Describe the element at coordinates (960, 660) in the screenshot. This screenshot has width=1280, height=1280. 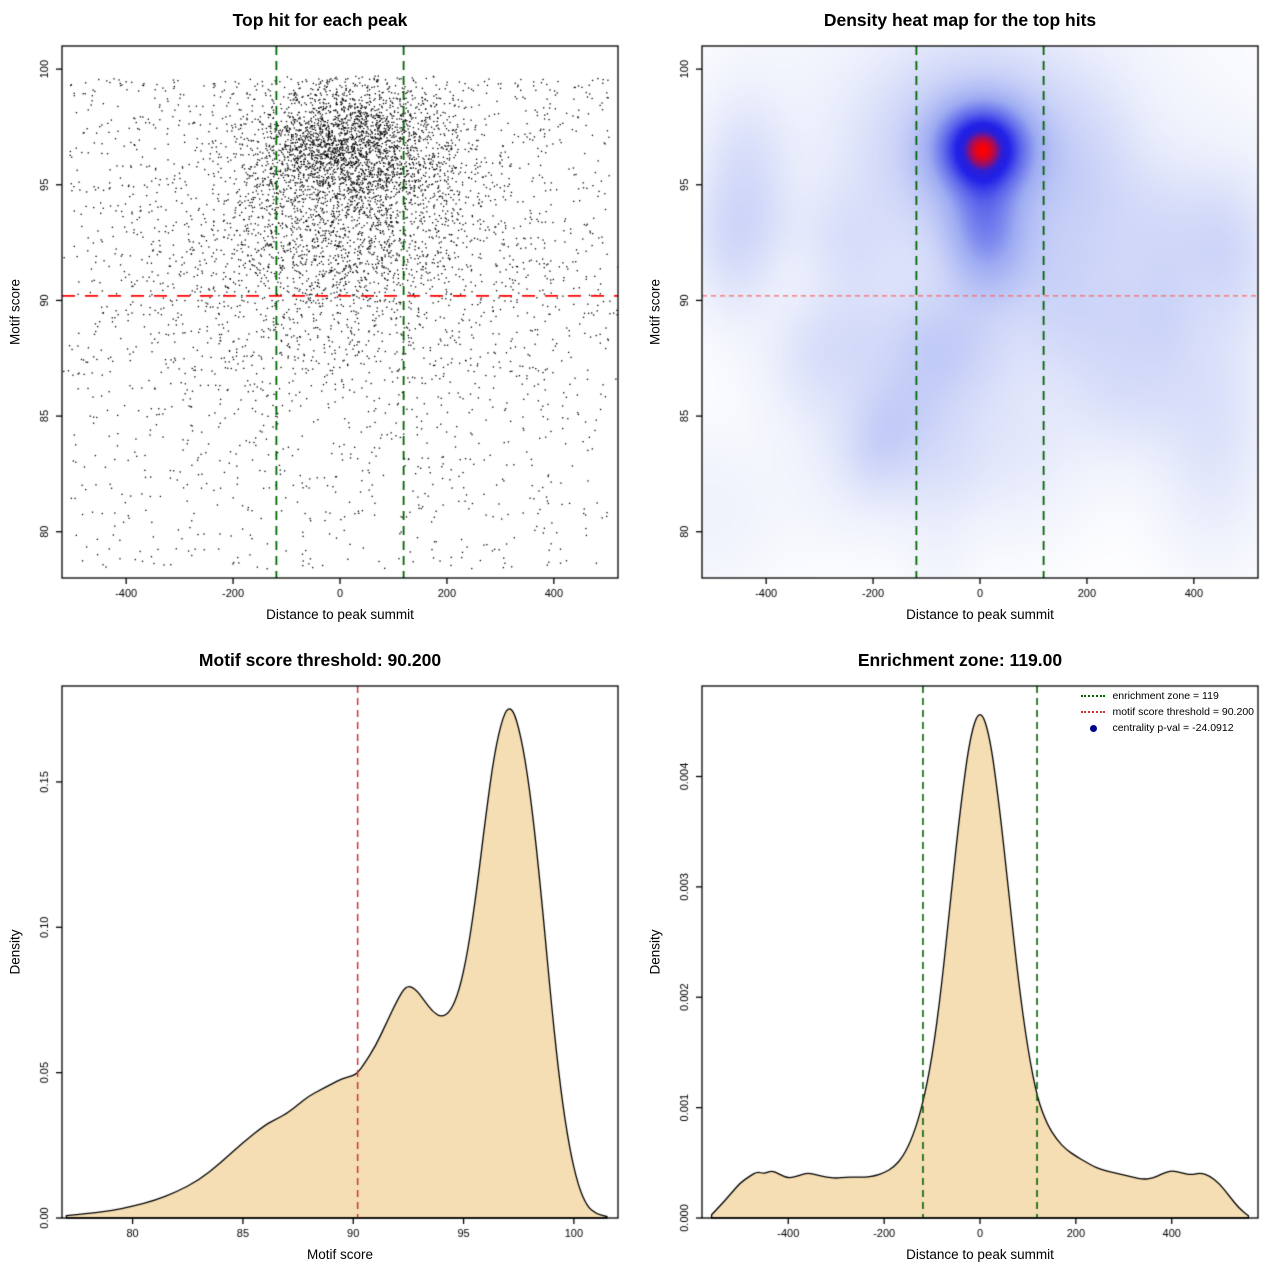
I see `panel-title: Enrichment zone: 119.00` at that location.